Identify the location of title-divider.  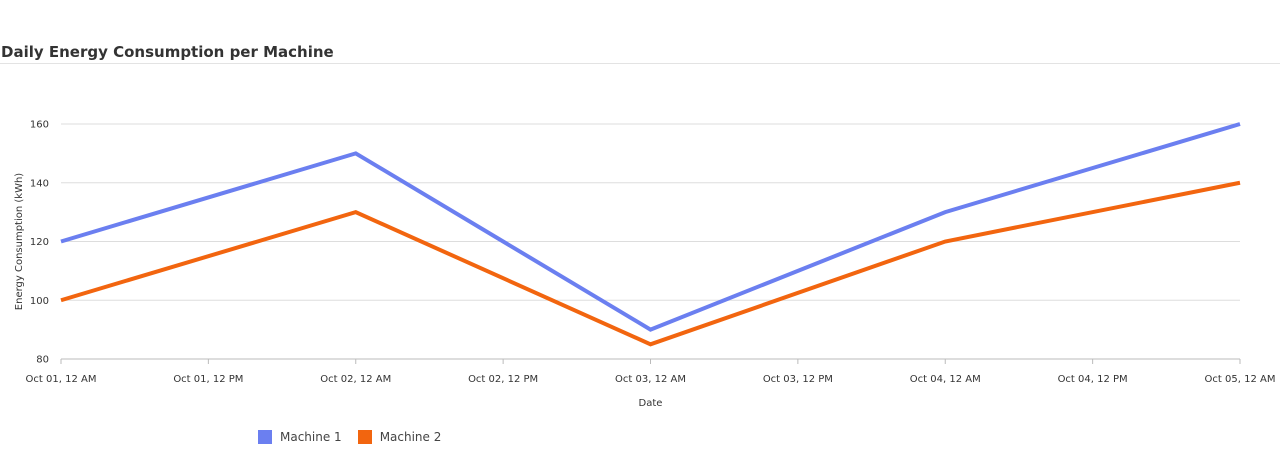
(640, 63).